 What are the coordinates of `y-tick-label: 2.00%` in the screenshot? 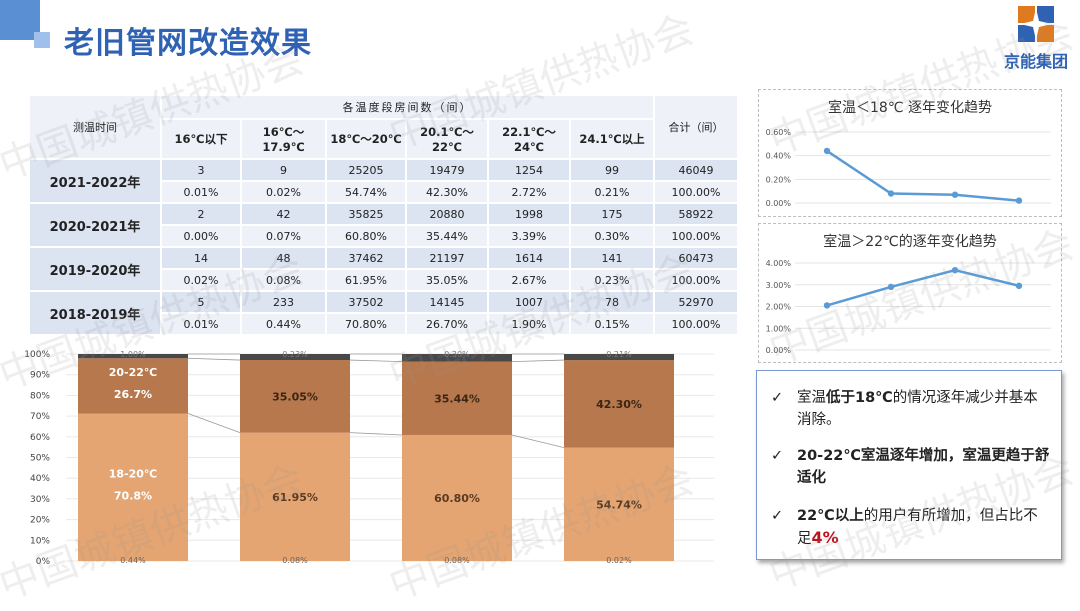 It's located at (779, 307).